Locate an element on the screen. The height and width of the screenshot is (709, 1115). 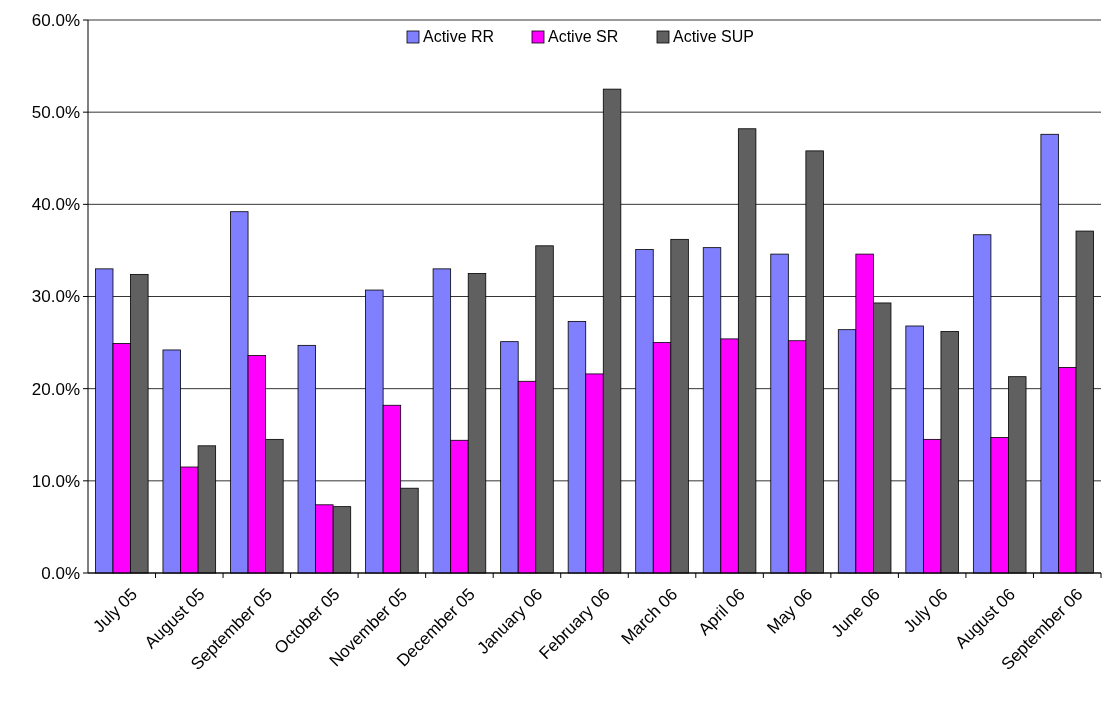
legend-label: Active SUP is located at coordinates (713, 36).